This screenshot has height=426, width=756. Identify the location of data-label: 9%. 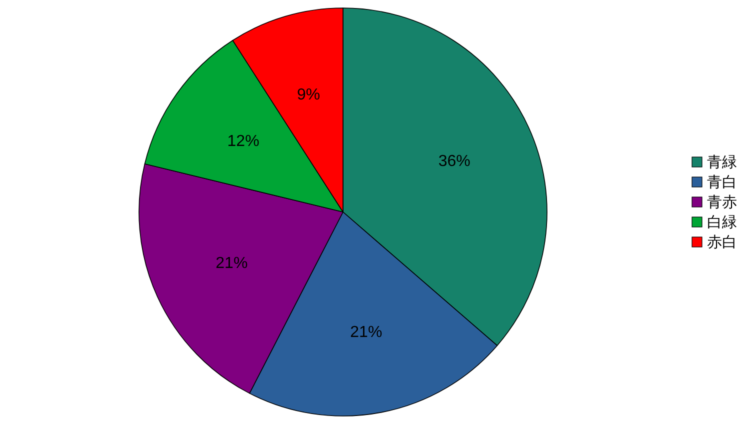
(308, 95).